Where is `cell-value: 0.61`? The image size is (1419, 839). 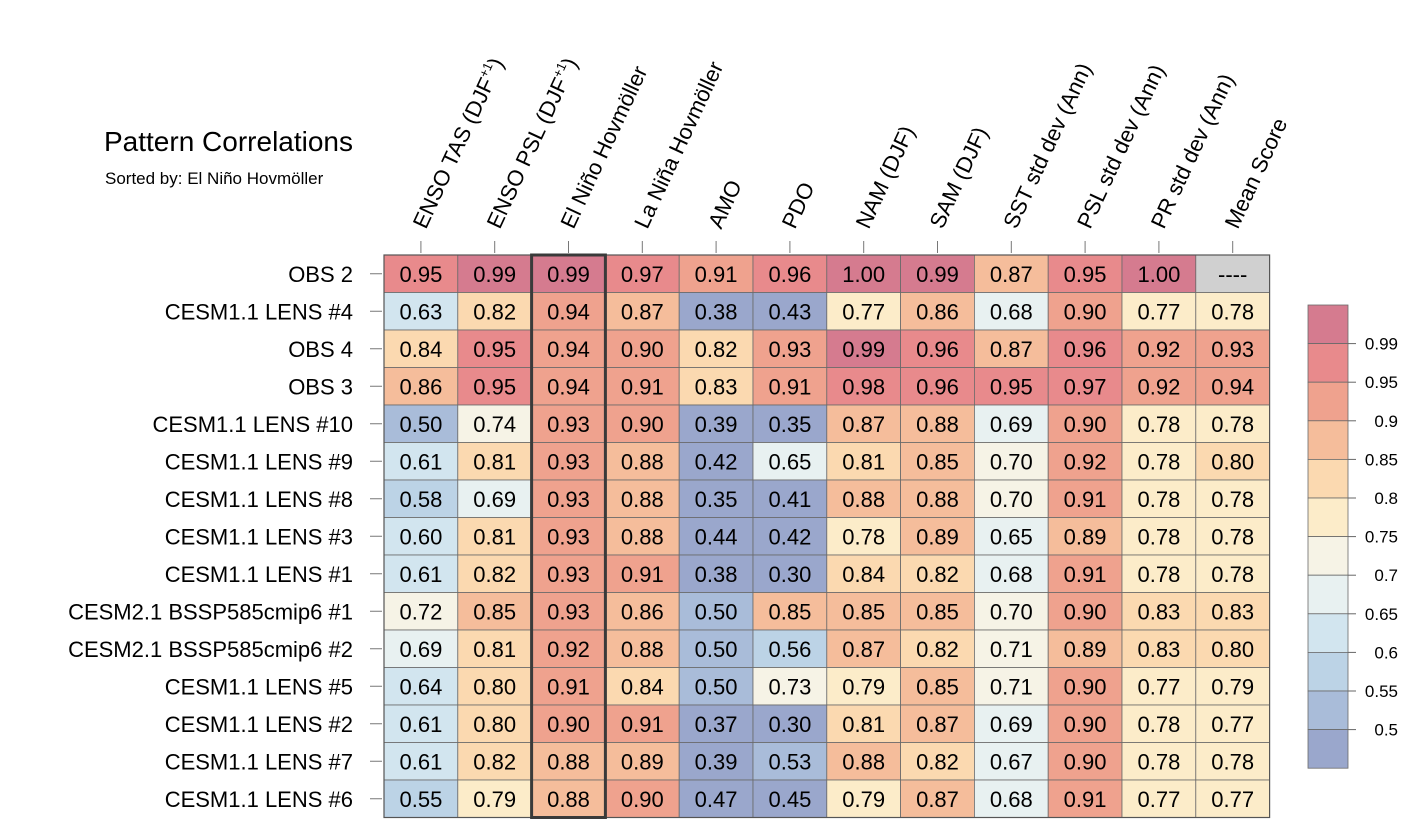 cell-value: 0.61 is located at coordinates (420, 724).